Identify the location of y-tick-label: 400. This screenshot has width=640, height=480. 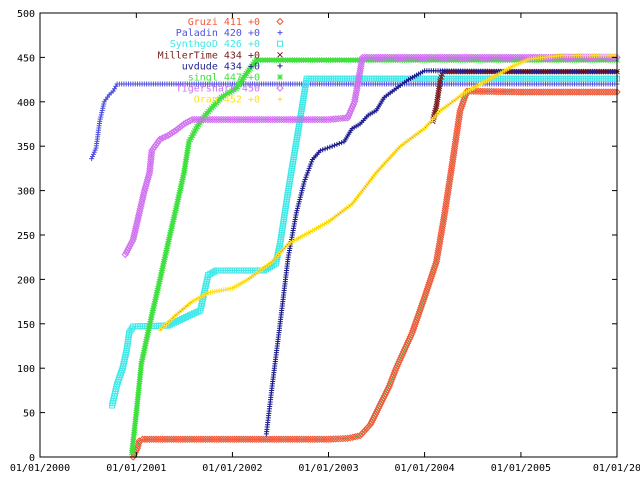
(26, 103).